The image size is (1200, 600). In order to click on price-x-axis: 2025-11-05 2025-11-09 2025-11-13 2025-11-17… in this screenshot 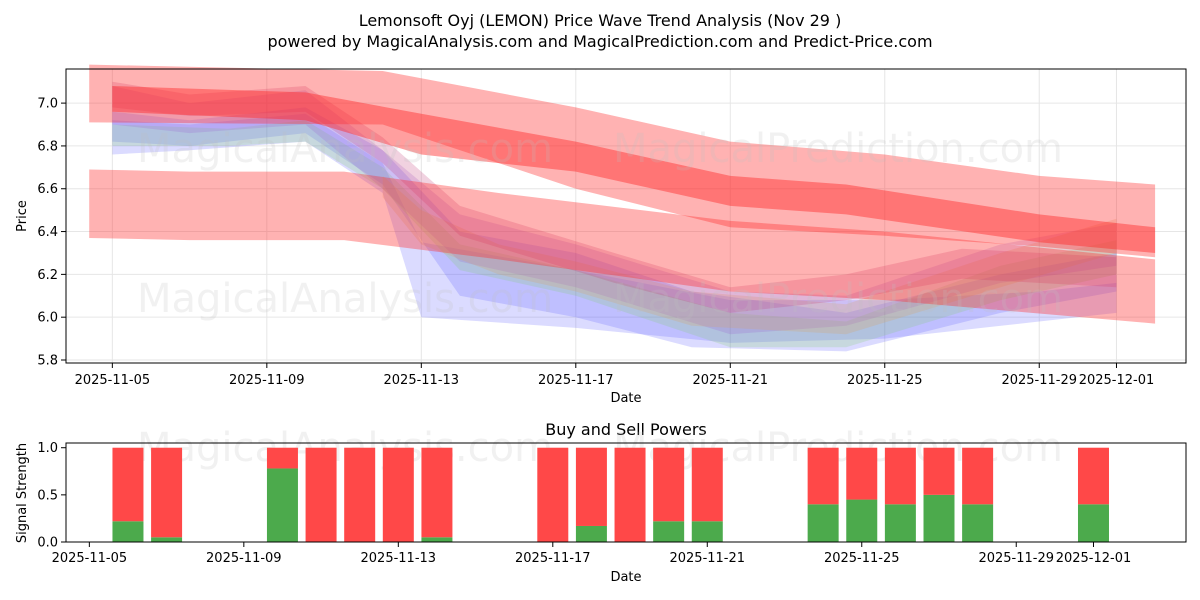, I will do `click(615, 375)`.